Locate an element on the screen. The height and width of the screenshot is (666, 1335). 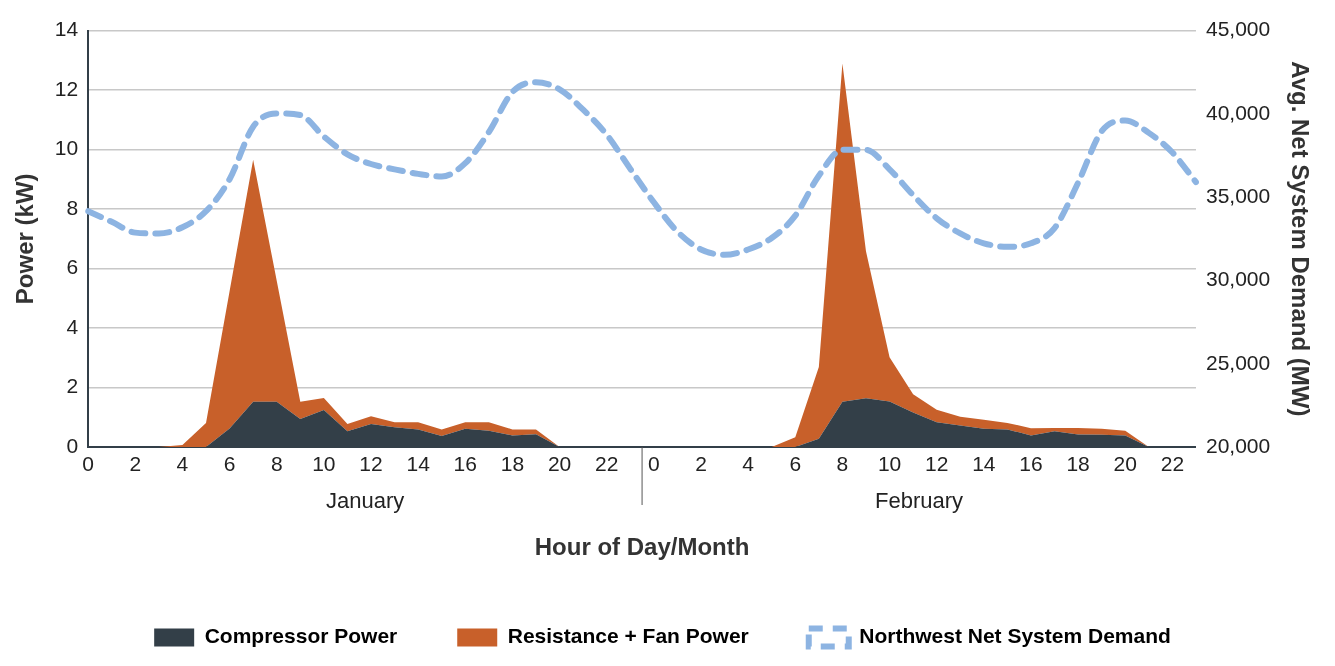
y2-tick-label: 25,000 is located at coordinates (1238, 362).